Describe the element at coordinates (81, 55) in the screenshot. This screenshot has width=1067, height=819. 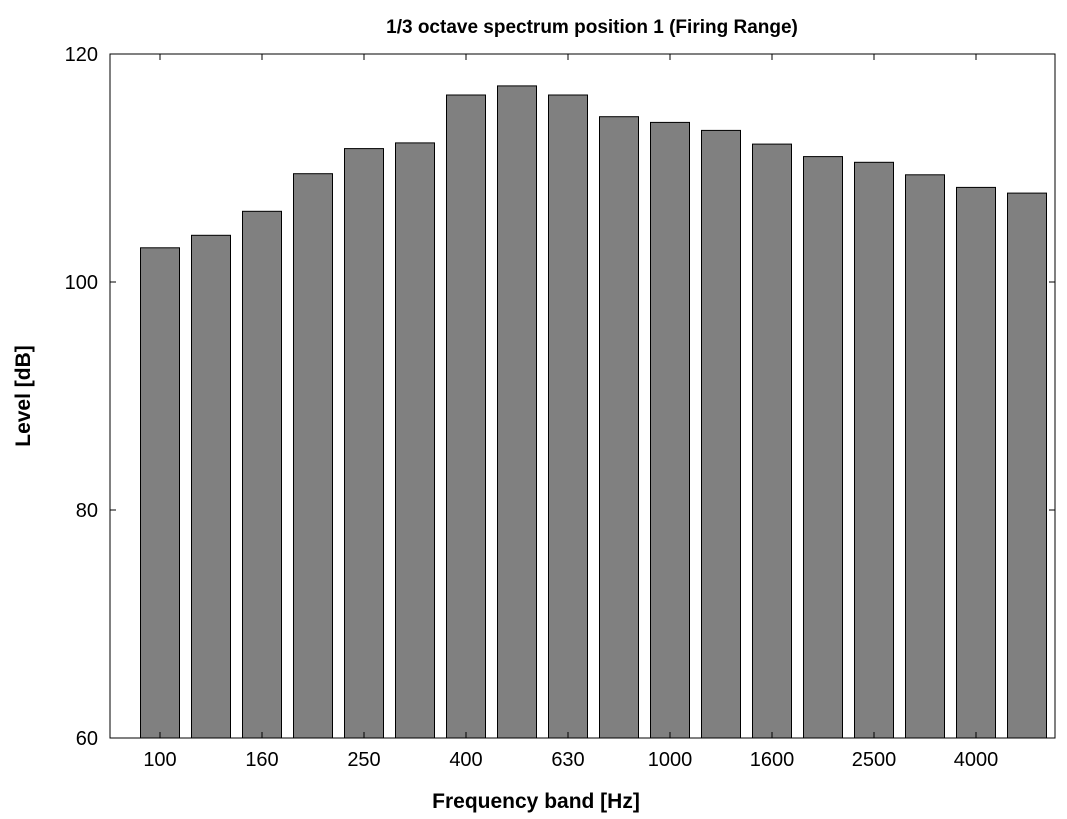
I see `y-tick-label: 120` at that location.